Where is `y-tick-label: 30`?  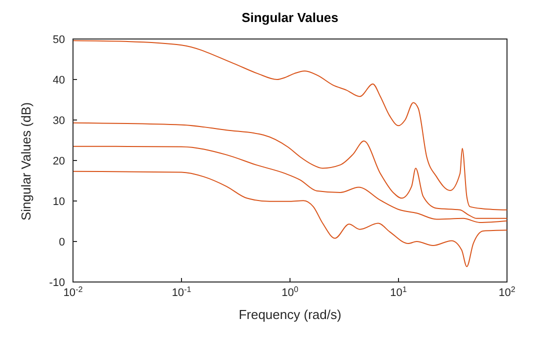
y-tick-label: 30 is located at coordinates (58, 121).